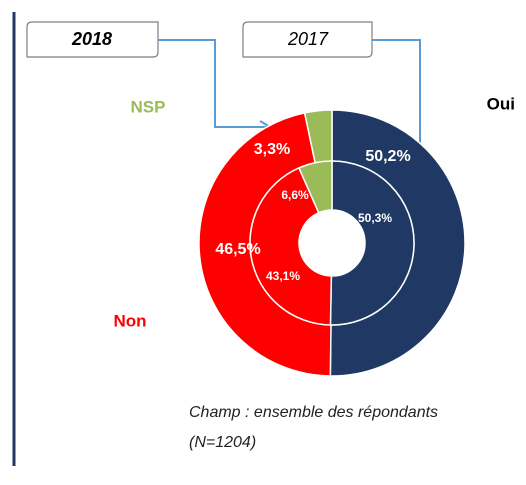 The width and height of the screenshot is (526, 485). What do you see at coordinates (213, 83) in the screenshot?
I see `arrow` at bounding box center [213, 83].